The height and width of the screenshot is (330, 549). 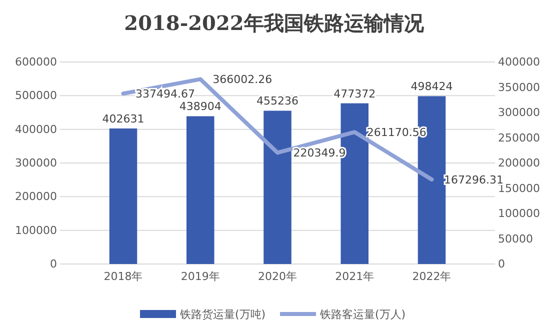 I want to click on y-tick-label: 0, so click(x=53, y=264).